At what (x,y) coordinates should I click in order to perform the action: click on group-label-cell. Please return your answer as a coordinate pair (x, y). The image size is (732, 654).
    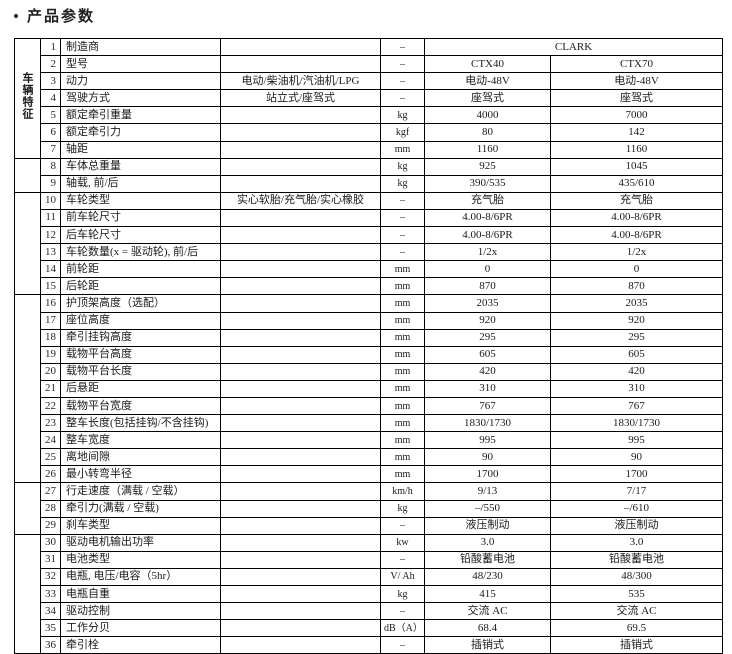
    Looking at the image, I should click on (27, 593).